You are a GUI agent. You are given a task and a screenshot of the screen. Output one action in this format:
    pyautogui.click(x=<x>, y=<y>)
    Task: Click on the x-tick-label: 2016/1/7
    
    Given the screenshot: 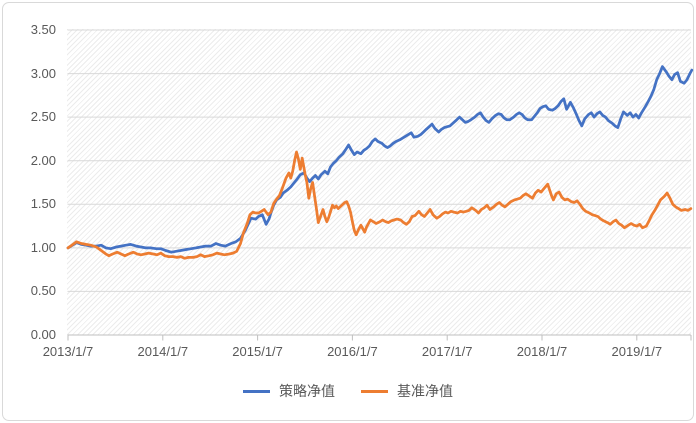 What is the action you would take?
    pyautogui.click(x=352, y=351)
    